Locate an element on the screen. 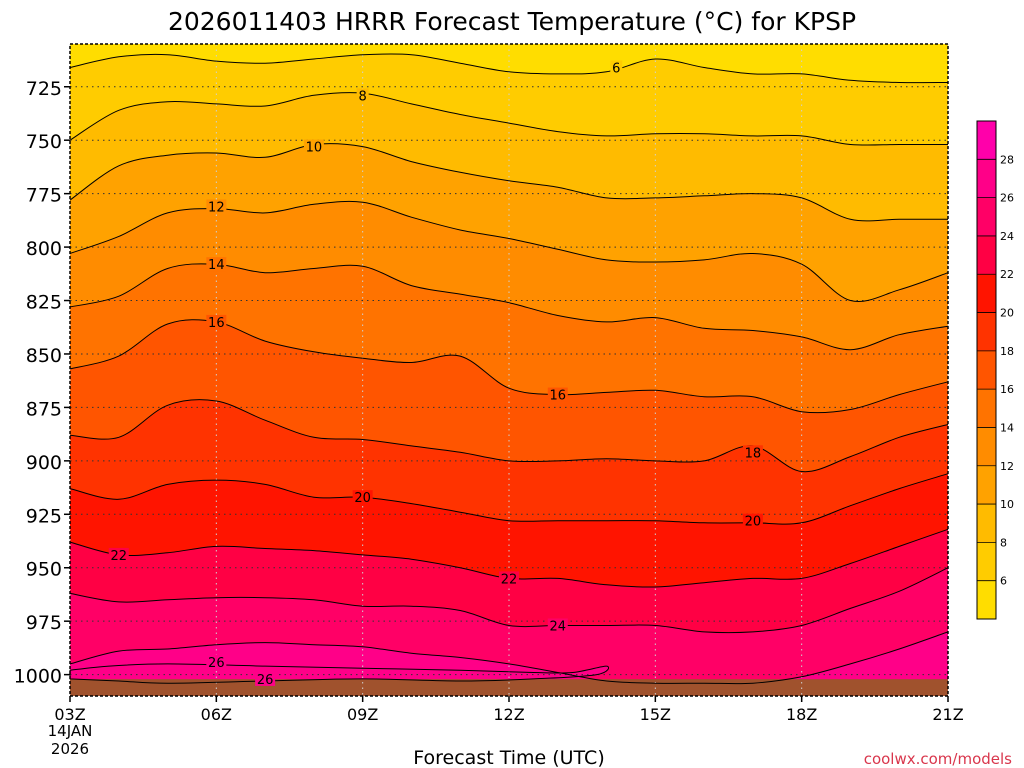 The image size is (1024, 768). contour-label: 6 is located at coordinates (616, 69).